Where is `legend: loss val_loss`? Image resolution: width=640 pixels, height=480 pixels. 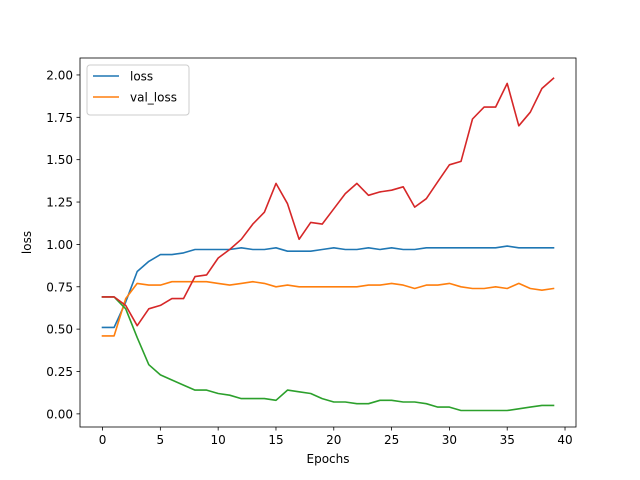 legend: loss val_loss is located at coordinates (138, 90).